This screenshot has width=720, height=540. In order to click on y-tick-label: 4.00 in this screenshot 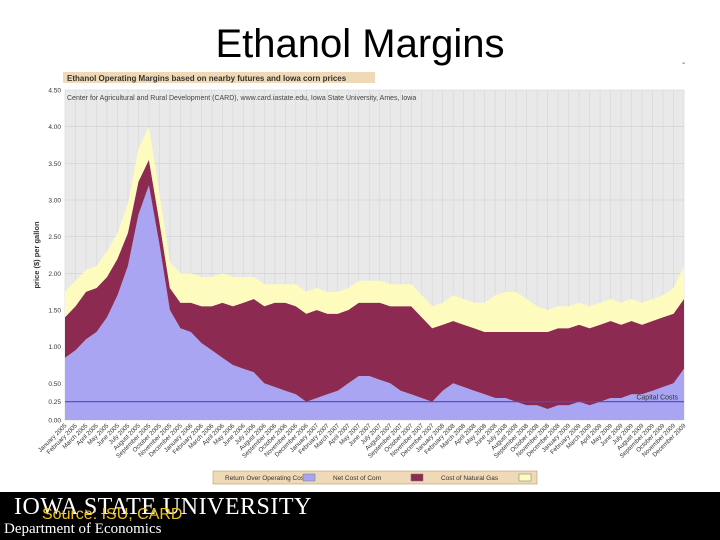, I will do `click(54, 127)`.